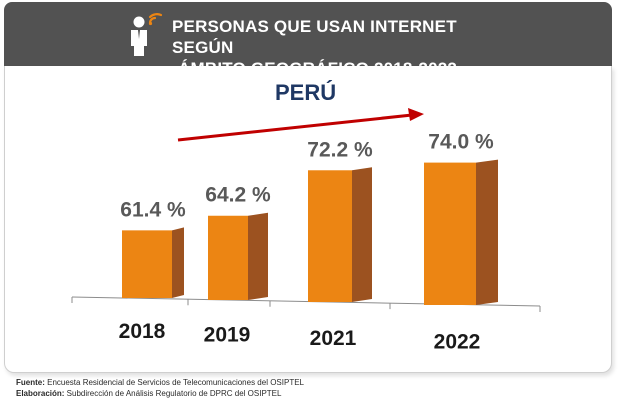 This screenshot has width=620, height=408. Describe the element at coordinates (333, 338) in the screenshot. I see `tick-label-2021: 2021` at that location.